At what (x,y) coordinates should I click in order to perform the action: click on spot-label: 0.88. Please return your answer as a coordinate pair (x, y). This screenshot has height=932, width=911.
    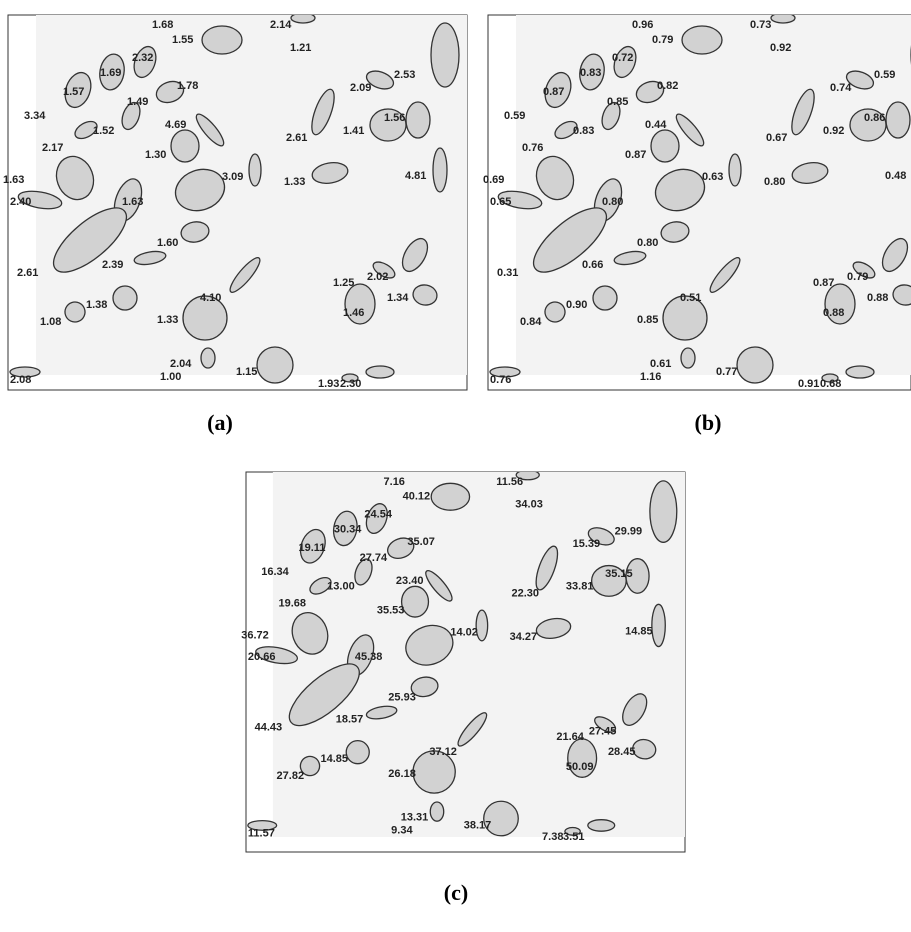
    Looking at the image, I should click on (833, 313).